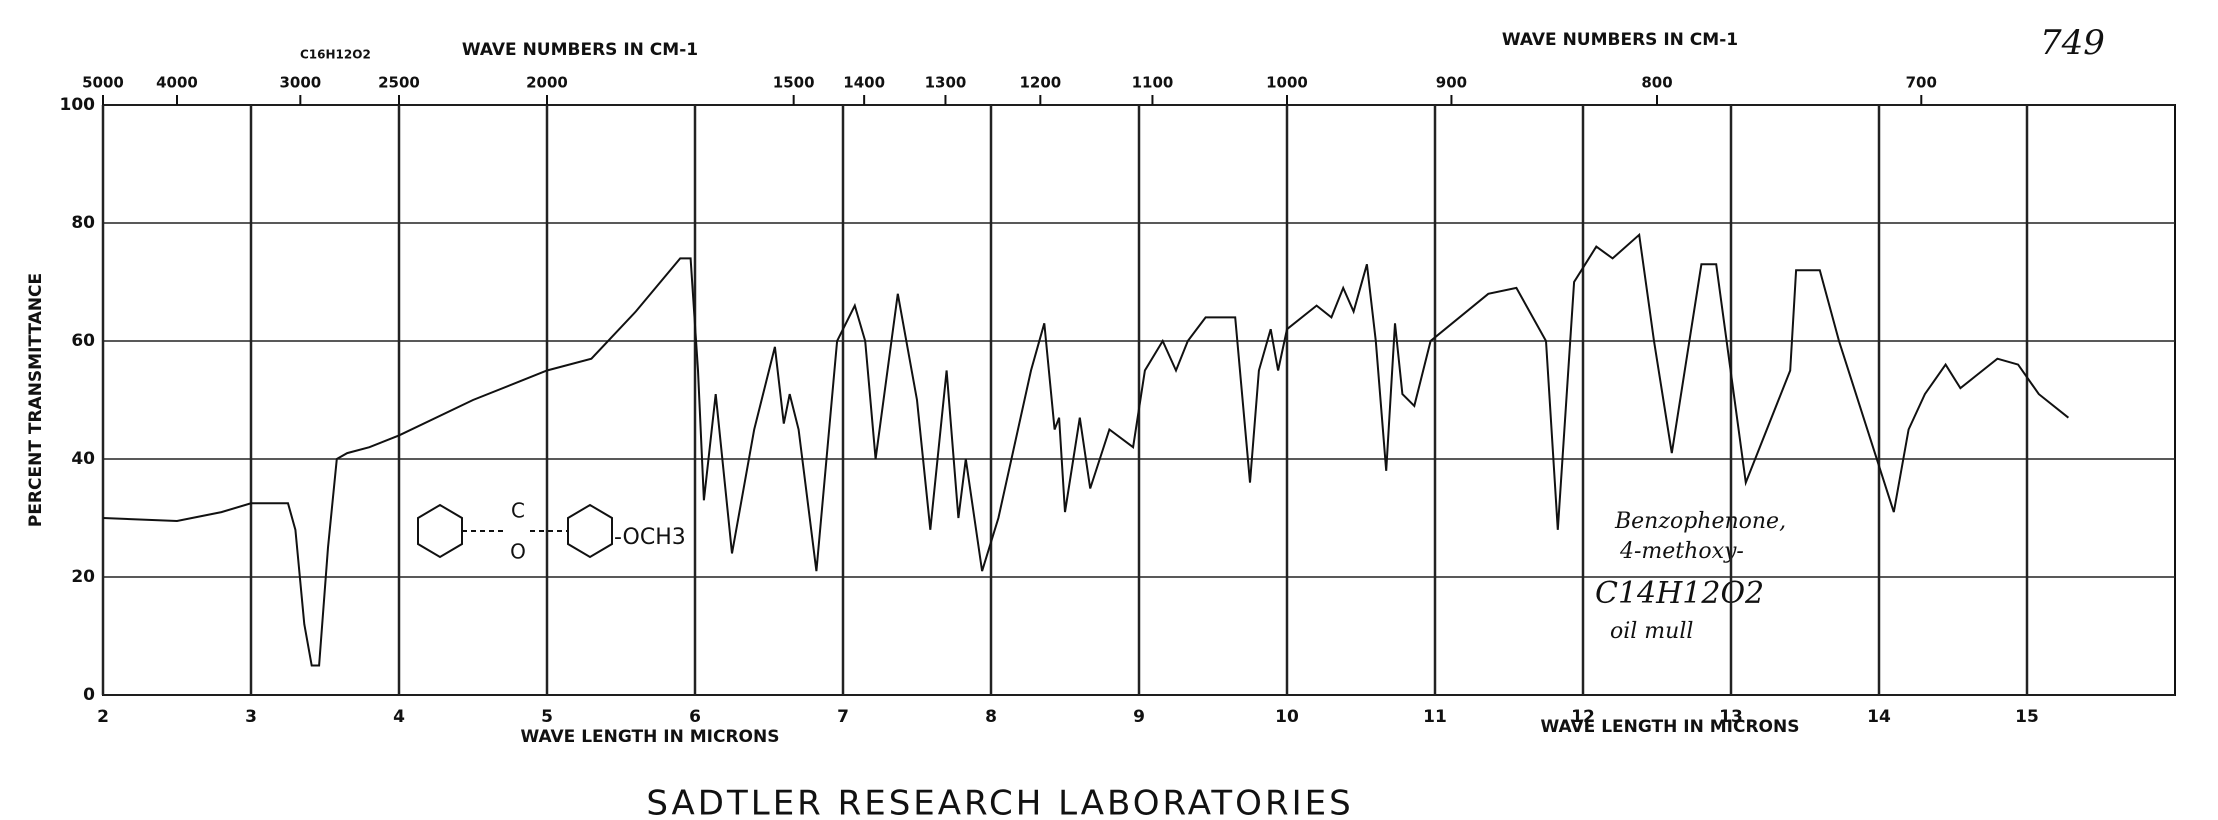  Describe the element at coordinates (89, 695) in the screenshot. I see `y-tick-label: 0` at that location.